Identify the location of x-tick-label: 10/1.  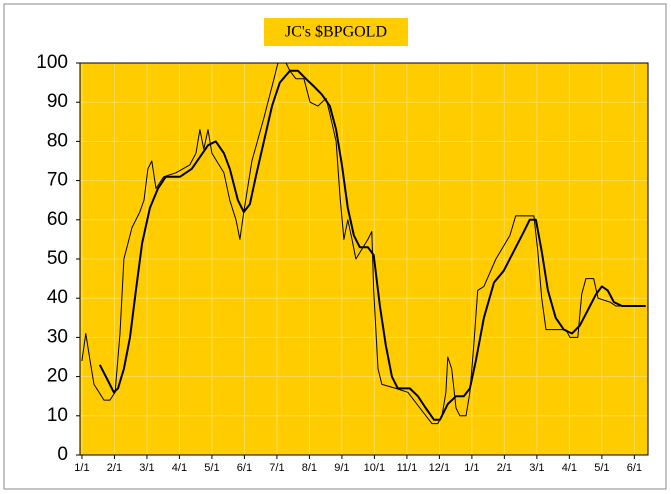
(374, 468).